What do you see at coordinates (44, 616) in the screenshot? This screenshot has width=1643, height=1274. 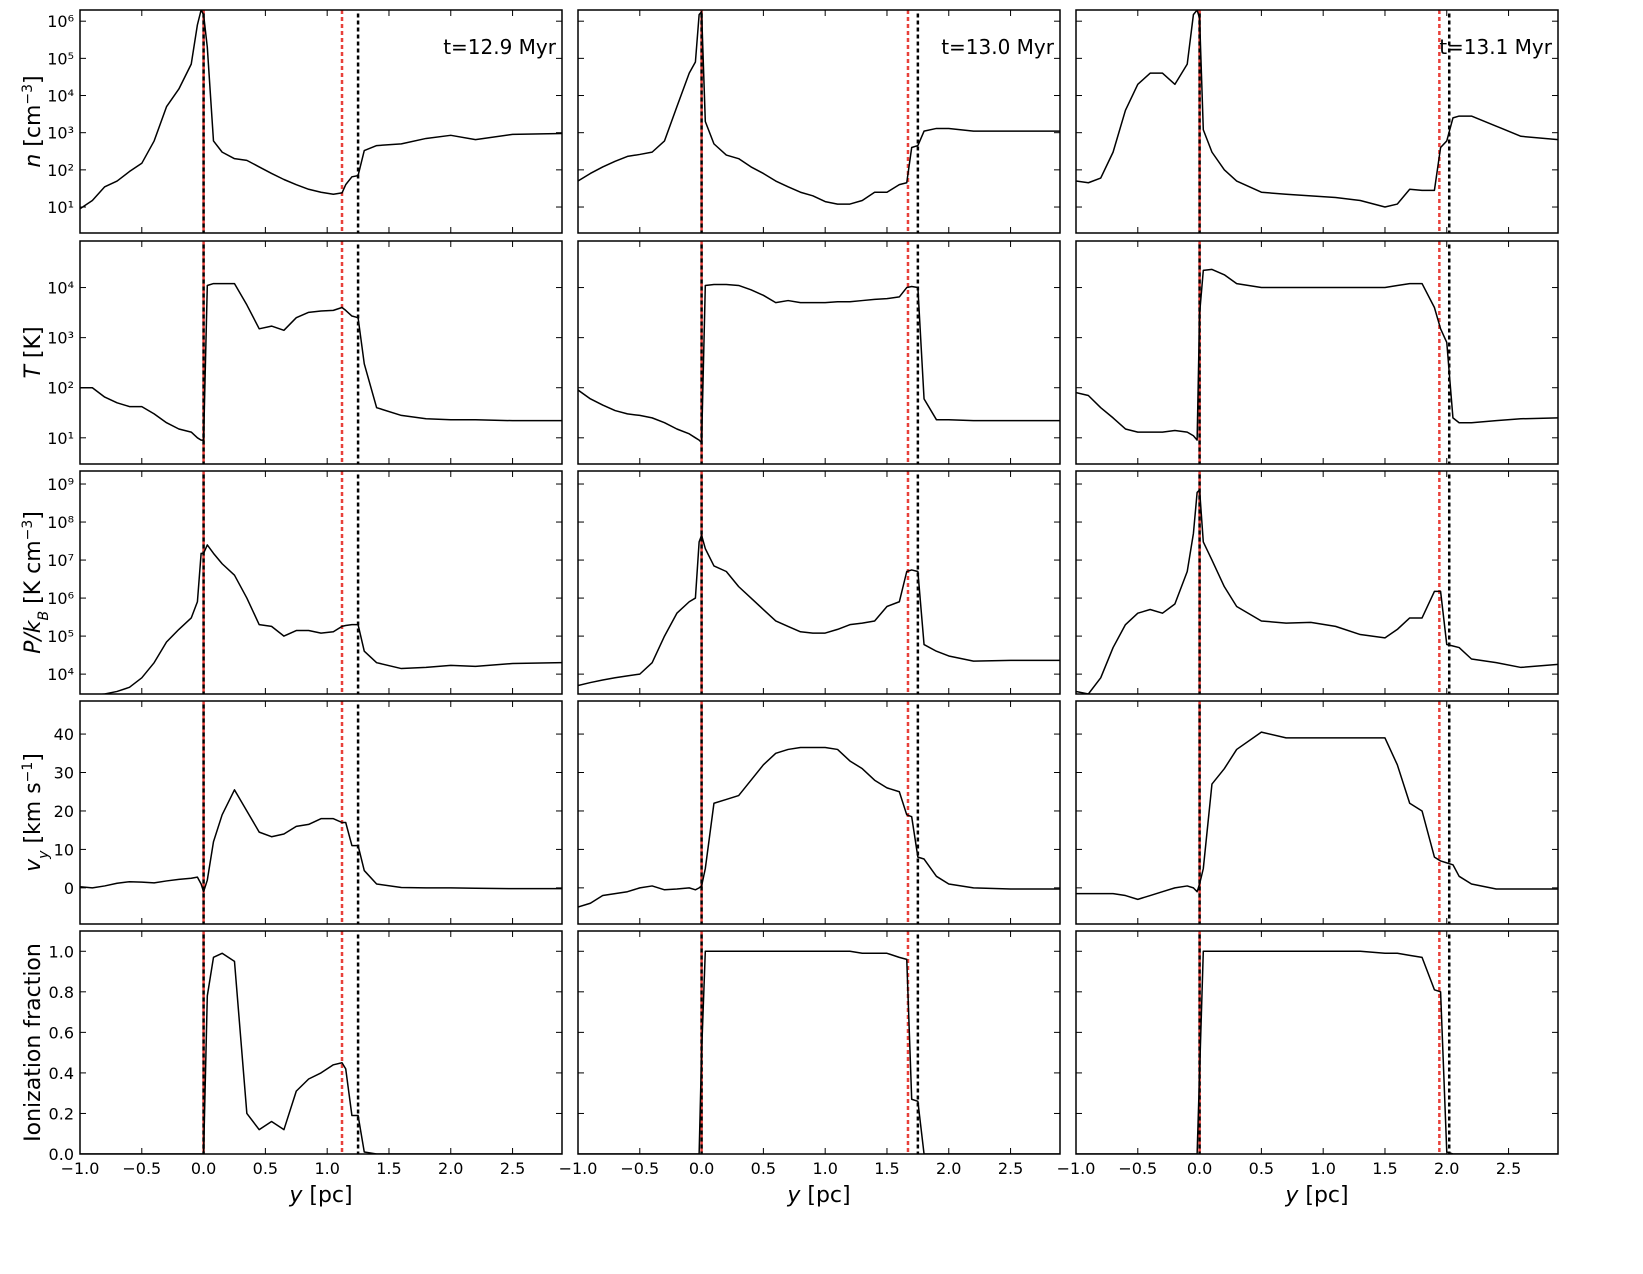 I see `axis-label-part: B` at bounding box center [44, 616].